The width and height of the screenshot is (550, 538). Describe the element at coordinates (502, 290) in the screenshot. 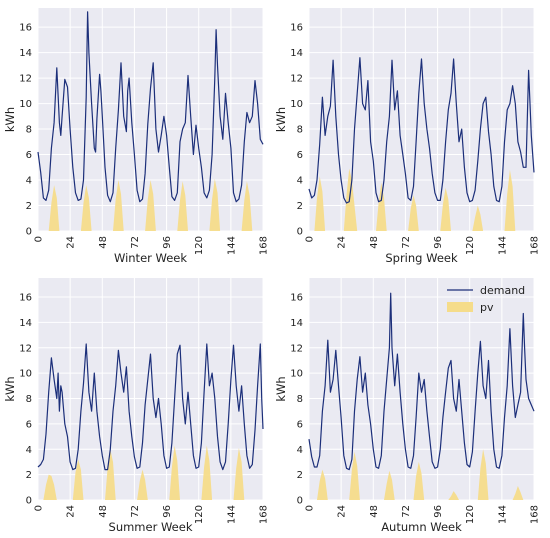

I see `legend-demand-label: demand` at that location.